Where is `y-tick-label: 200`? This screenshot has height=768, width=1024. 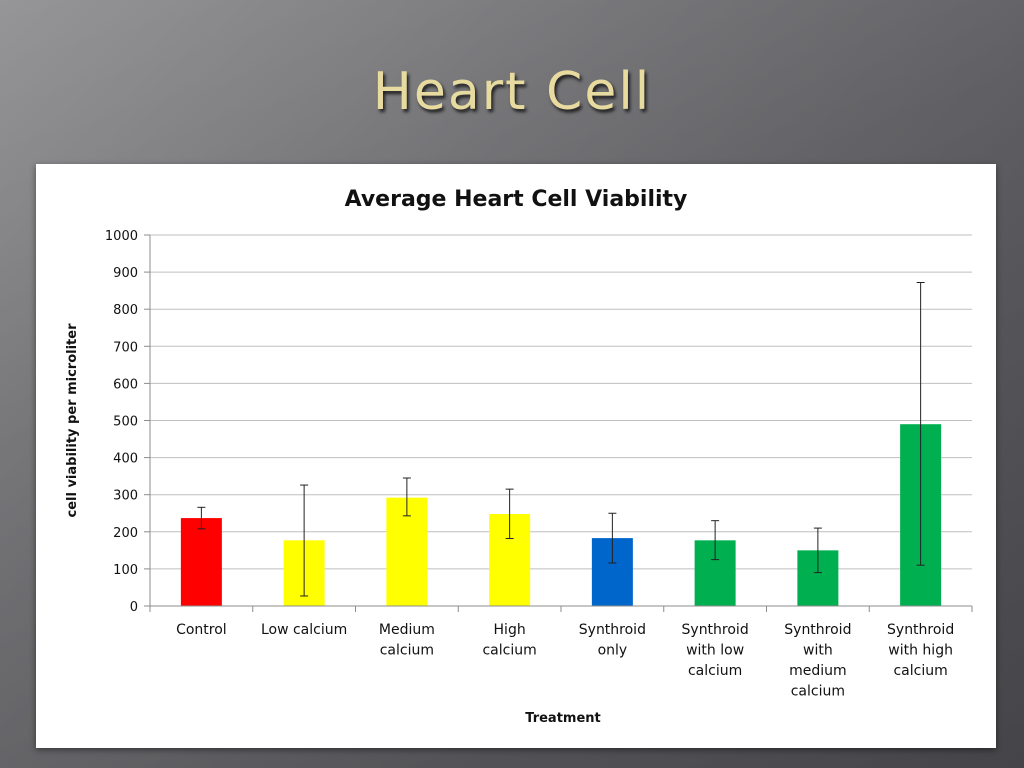
y-tick-label: 200 is located at coordinates (125, 533).